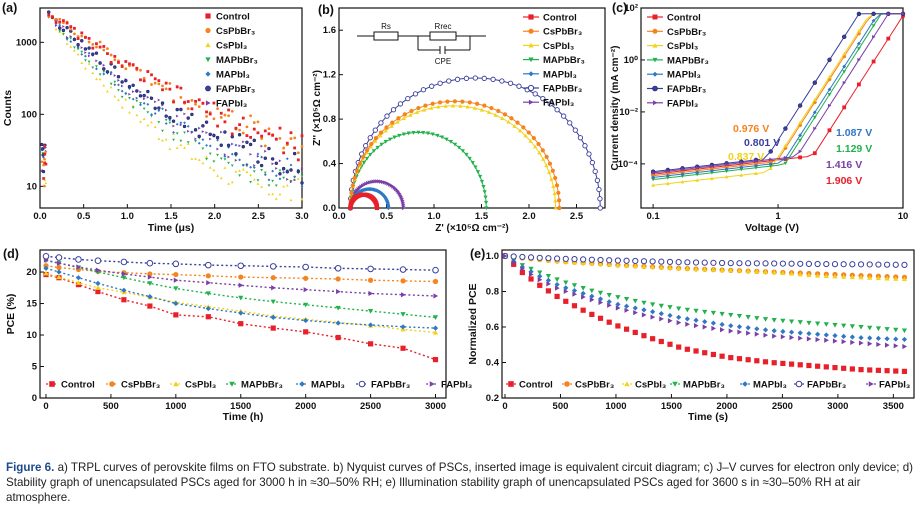 The image size is (919, 506). What do you see at coordinates (338, 216) in the screenshot?
I see `x-tick-label: 0.0` at bounding box center [338, 216].